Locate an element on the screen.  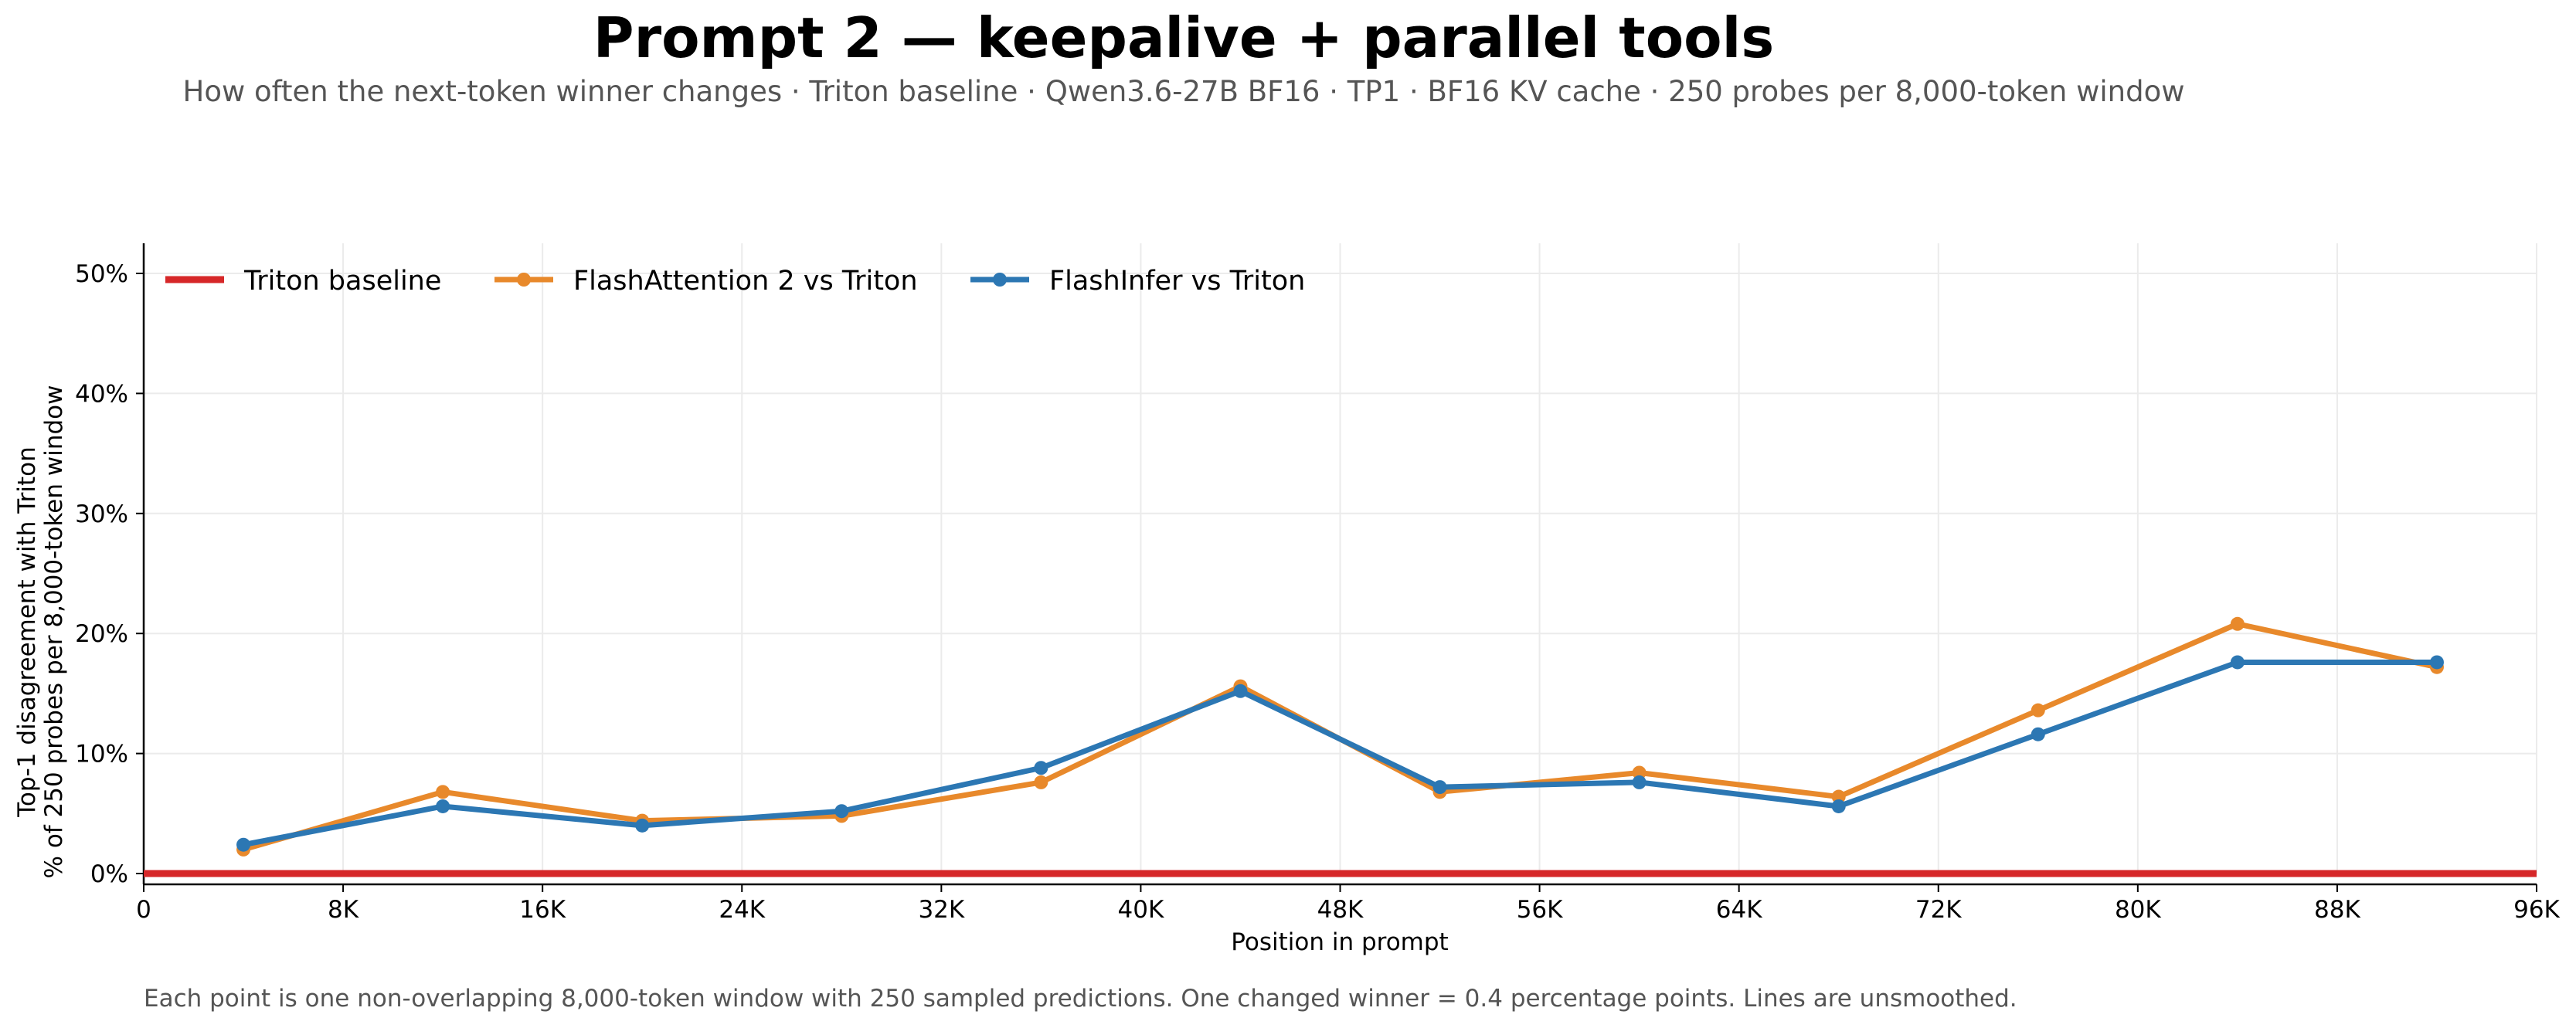
y-tick-label: 30% is located at coordinates (101, 514).